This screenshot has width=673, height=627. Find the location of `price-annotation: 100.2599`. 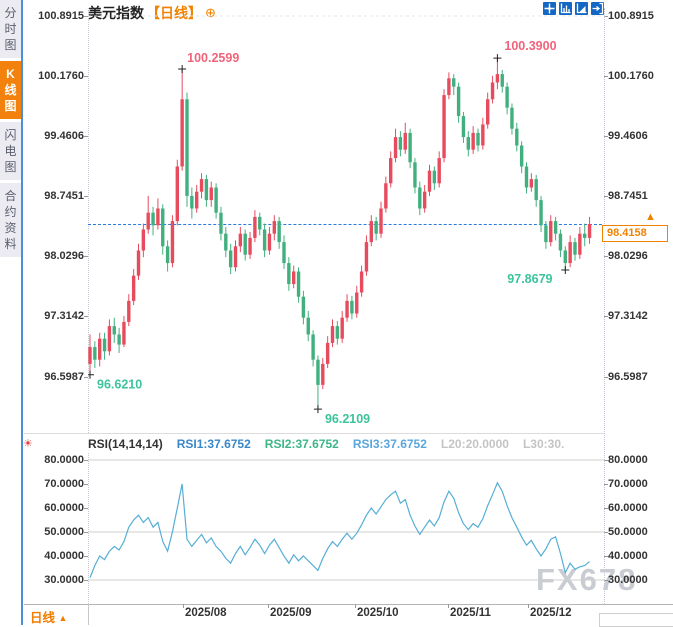

price-annotation: 100.2599 is located at coordinates (213, 58).